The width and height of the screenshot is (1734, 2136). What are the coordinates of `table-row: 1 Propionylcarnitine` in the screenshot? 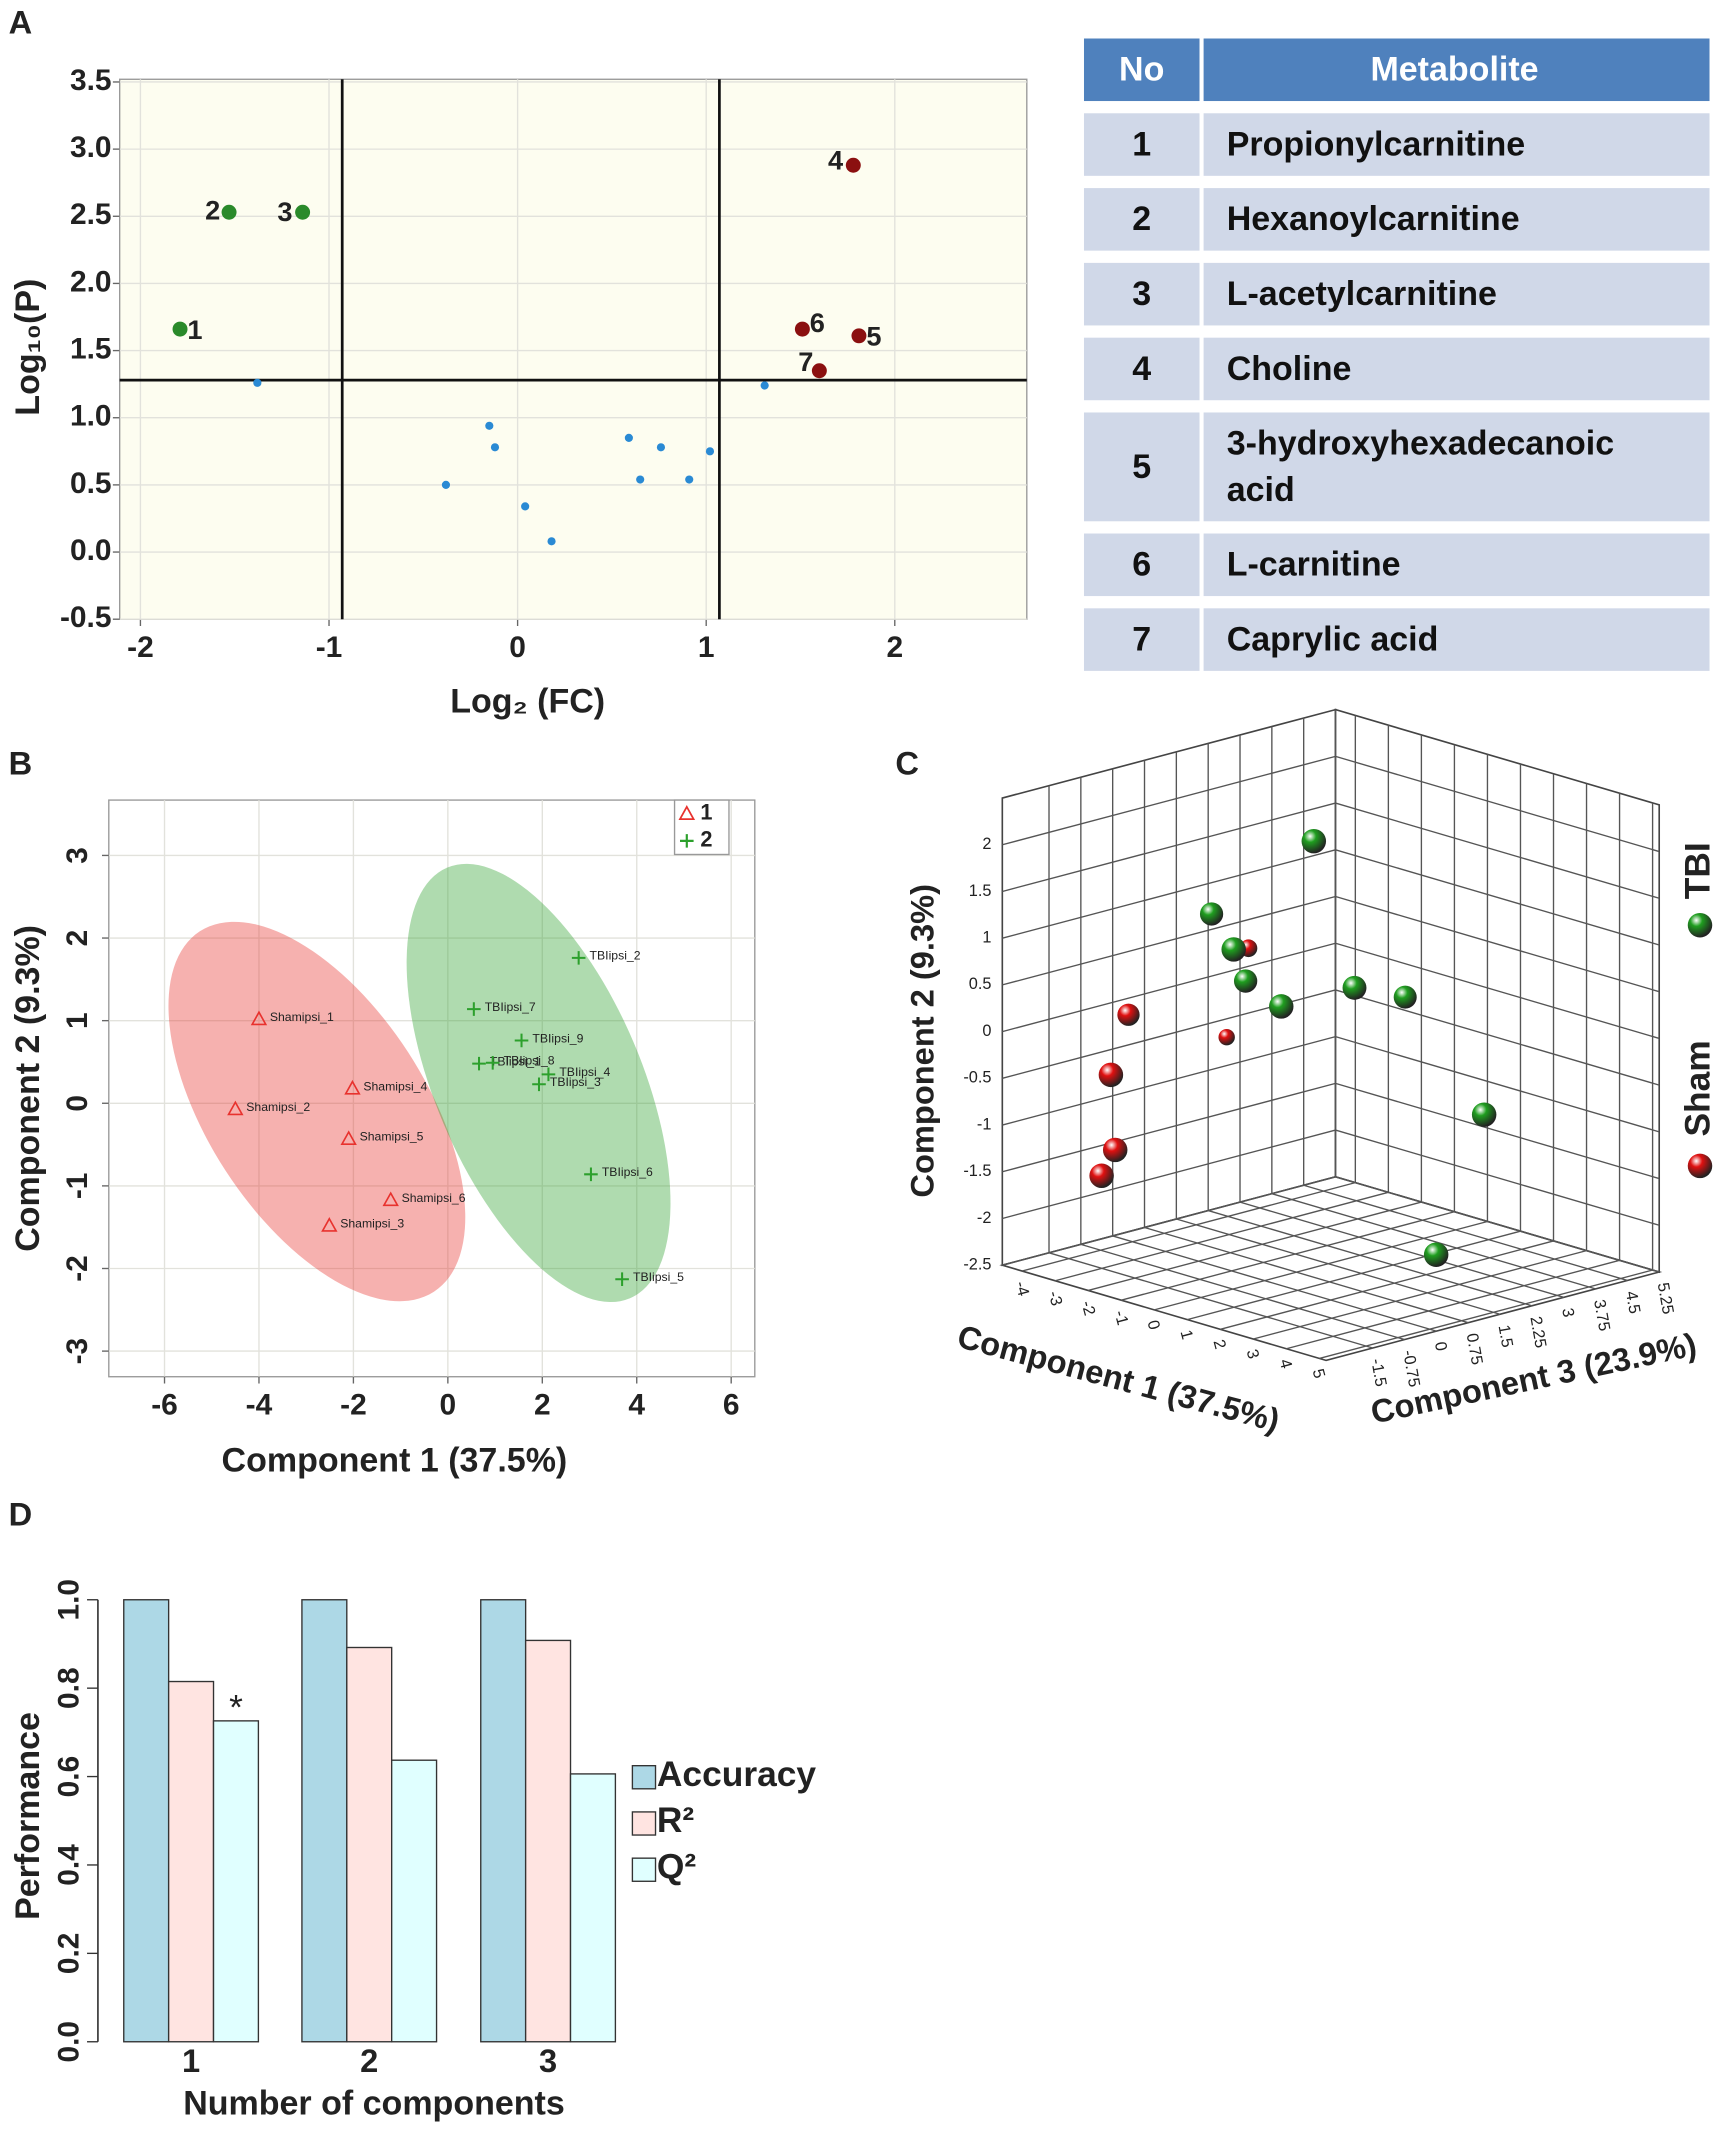 It's located at (1396, 144).